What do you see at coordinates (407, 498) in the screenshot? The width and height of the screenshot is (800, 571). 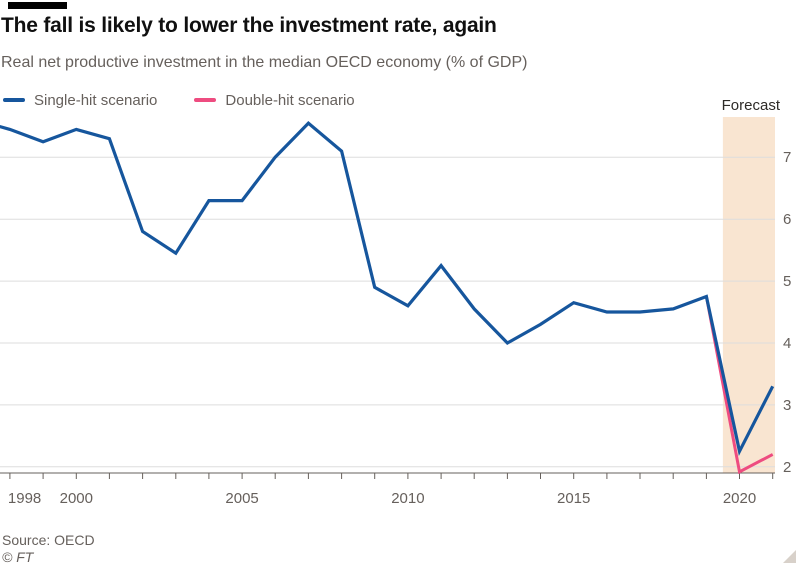 I see `x-tick-label-2010: 2010` at bounding box center [407, 498].